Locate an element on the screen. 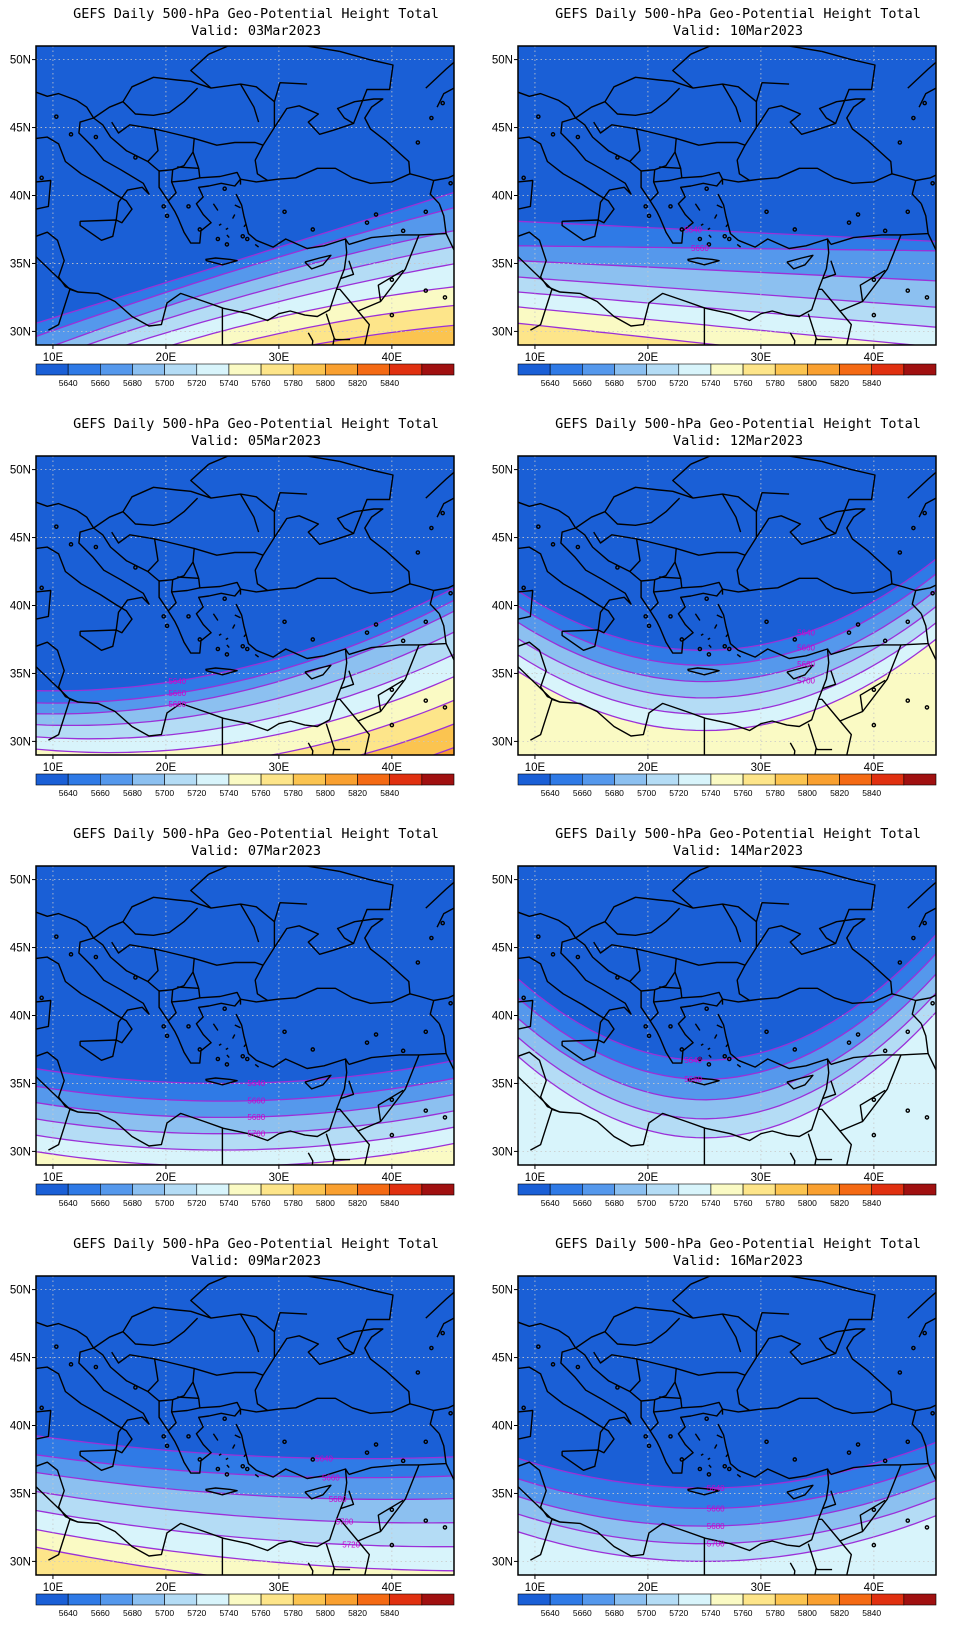  colorbar-label: 5640 is located at coordinates (68, 383).